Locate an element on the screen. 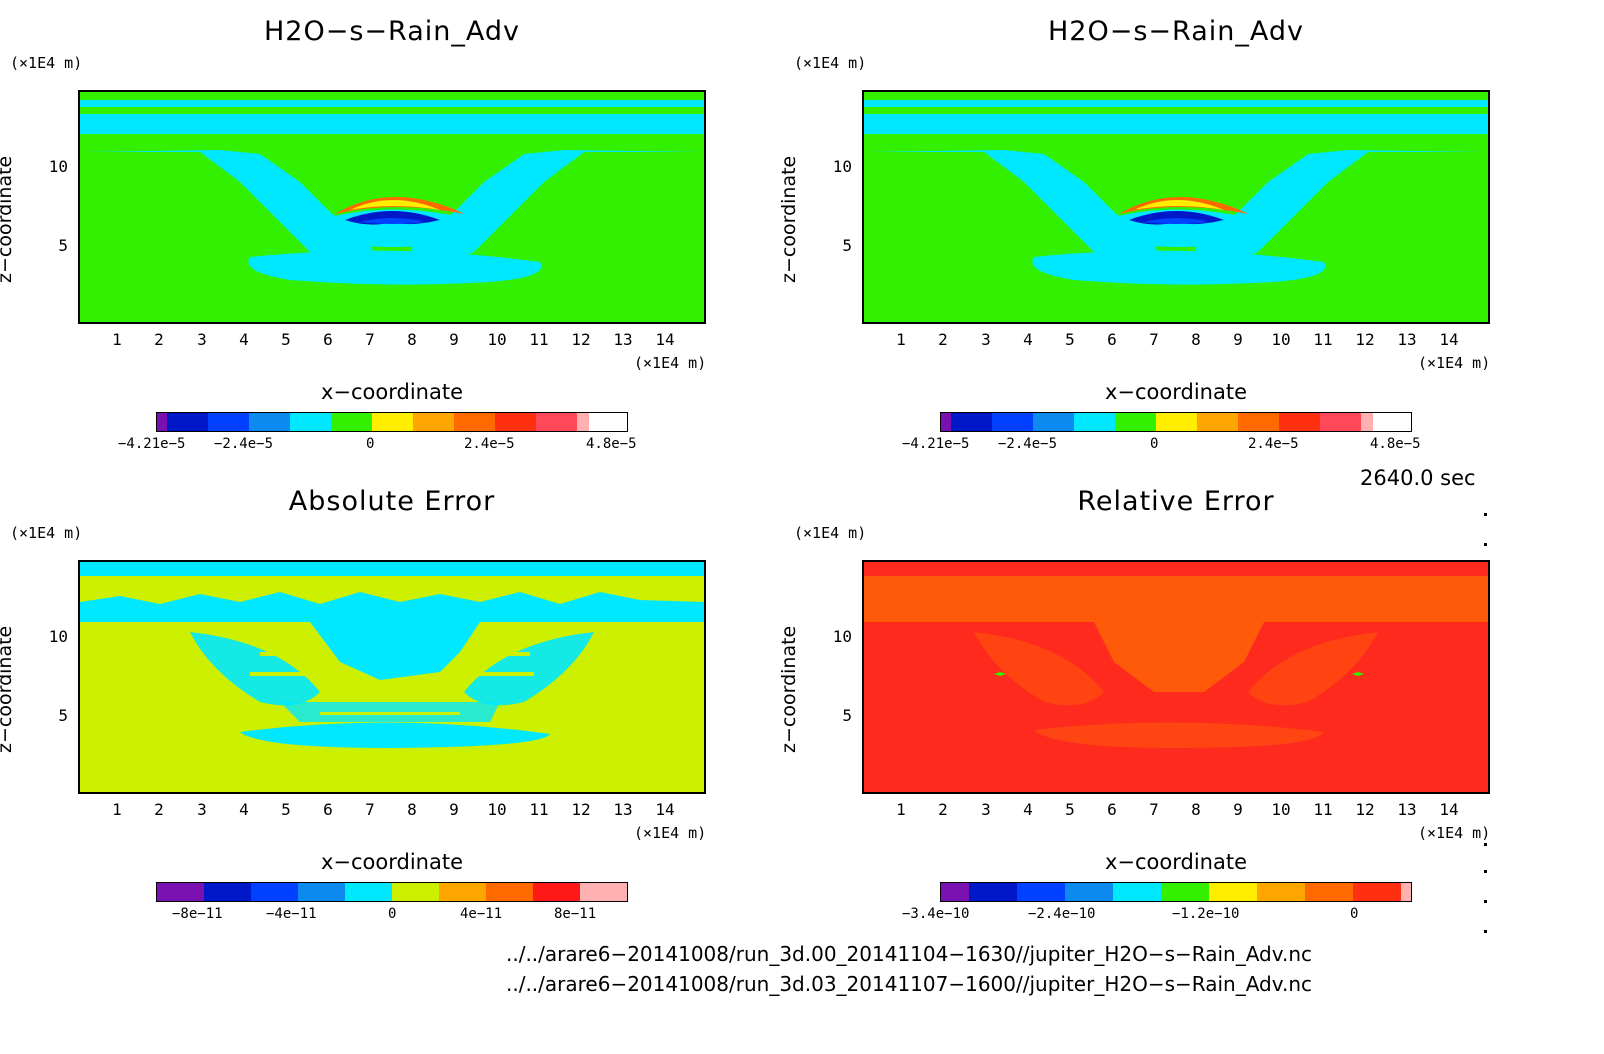  colorbar-label: −1.2e−10 is located at coordinates (1206, 914).